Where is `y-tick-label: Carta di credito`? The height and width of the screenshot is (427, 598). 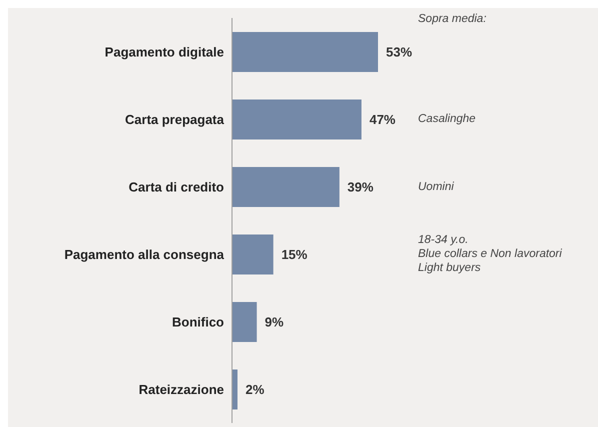 y-tick-label: Carta di credito is located at coordinates (176, 186).